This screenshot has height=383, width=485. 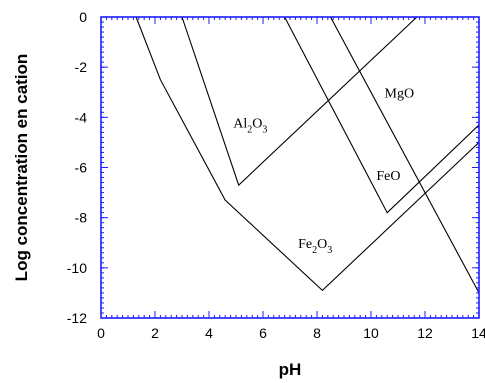 I want to click on y-tick-label: -6, so click(x=81, y=168).